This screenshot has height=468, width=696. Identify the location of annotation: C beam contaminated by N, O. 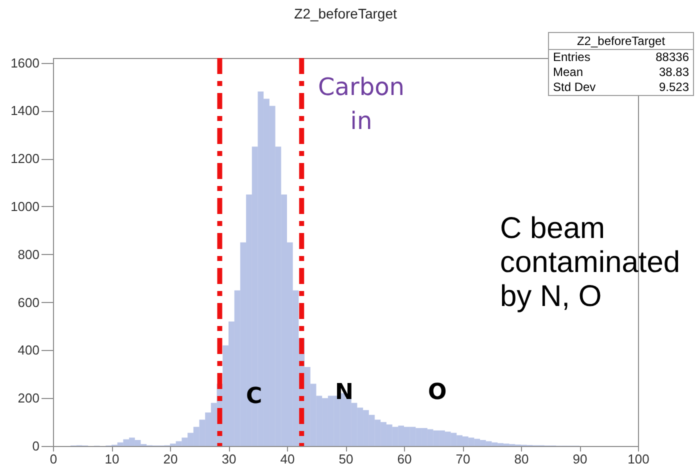
(590, 263).